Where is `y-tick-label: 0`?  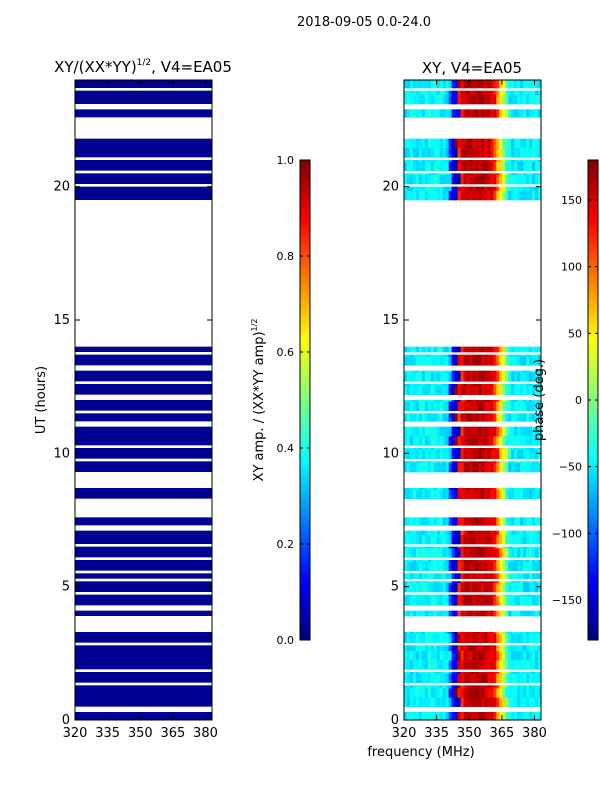 y-tick-label: 0 is located at coordinates (395, 720).